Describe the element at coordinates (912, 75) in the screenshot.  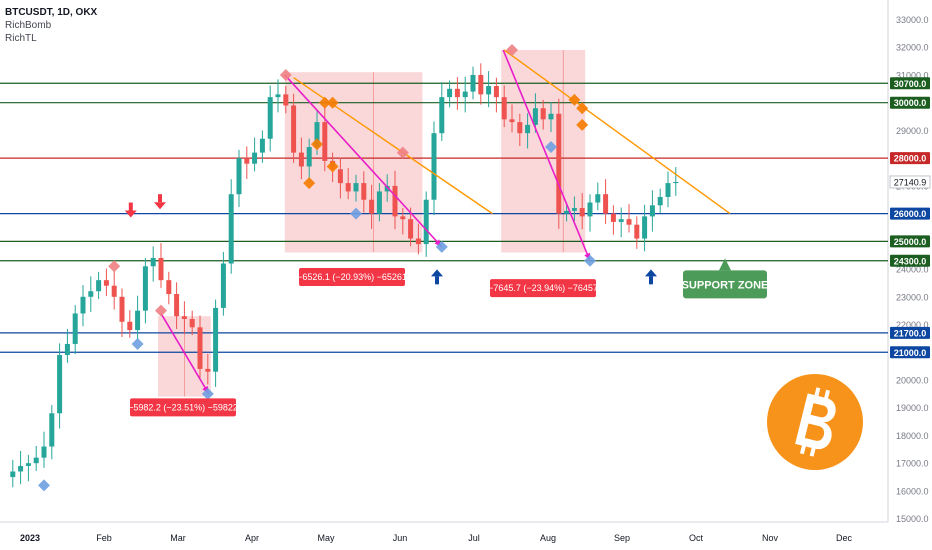
I see `price-tick-label: 31000.0` at that location.